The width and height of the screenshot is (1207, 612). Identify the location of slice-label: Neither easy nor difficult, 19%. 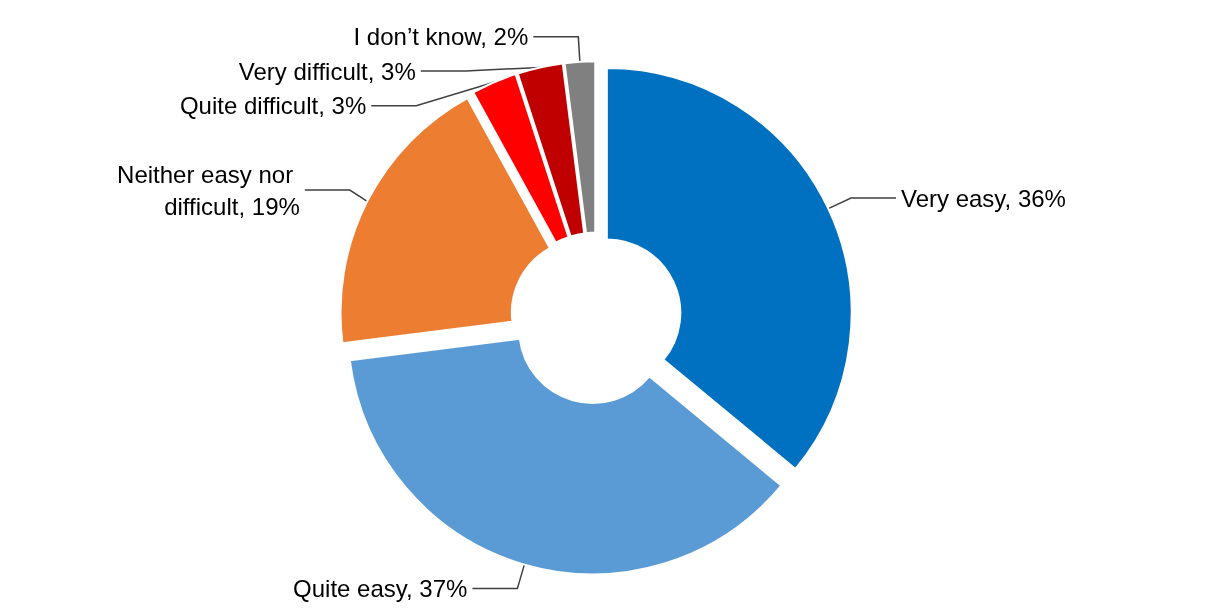
(208, 190).